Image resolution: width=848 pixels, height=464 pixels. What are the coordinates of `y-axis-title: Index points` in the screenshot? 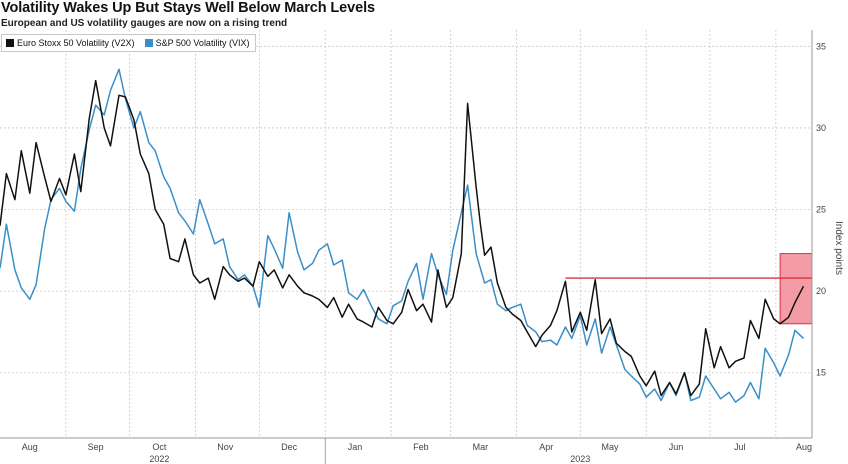 It's located at (838, 248).